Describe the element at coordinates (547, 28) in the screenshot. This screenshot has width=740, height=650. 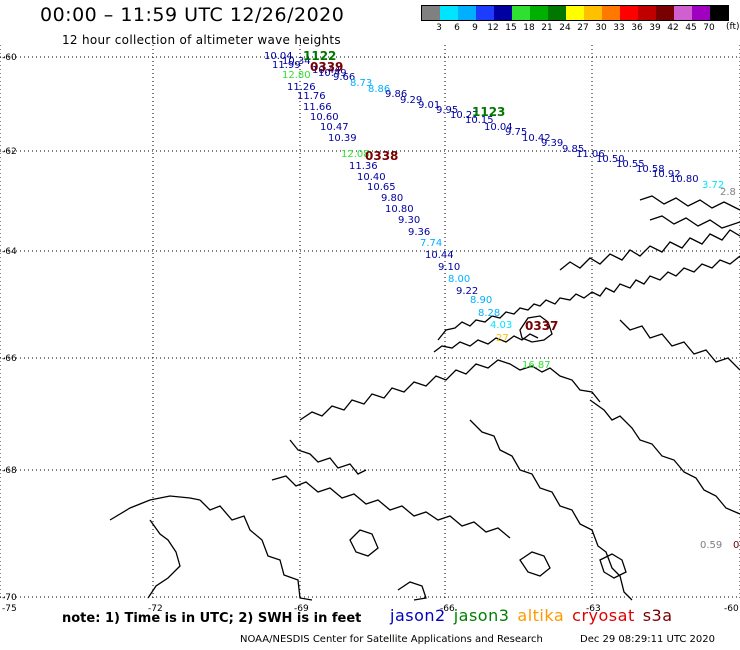
I see `color-scale-label: 21` at that location.